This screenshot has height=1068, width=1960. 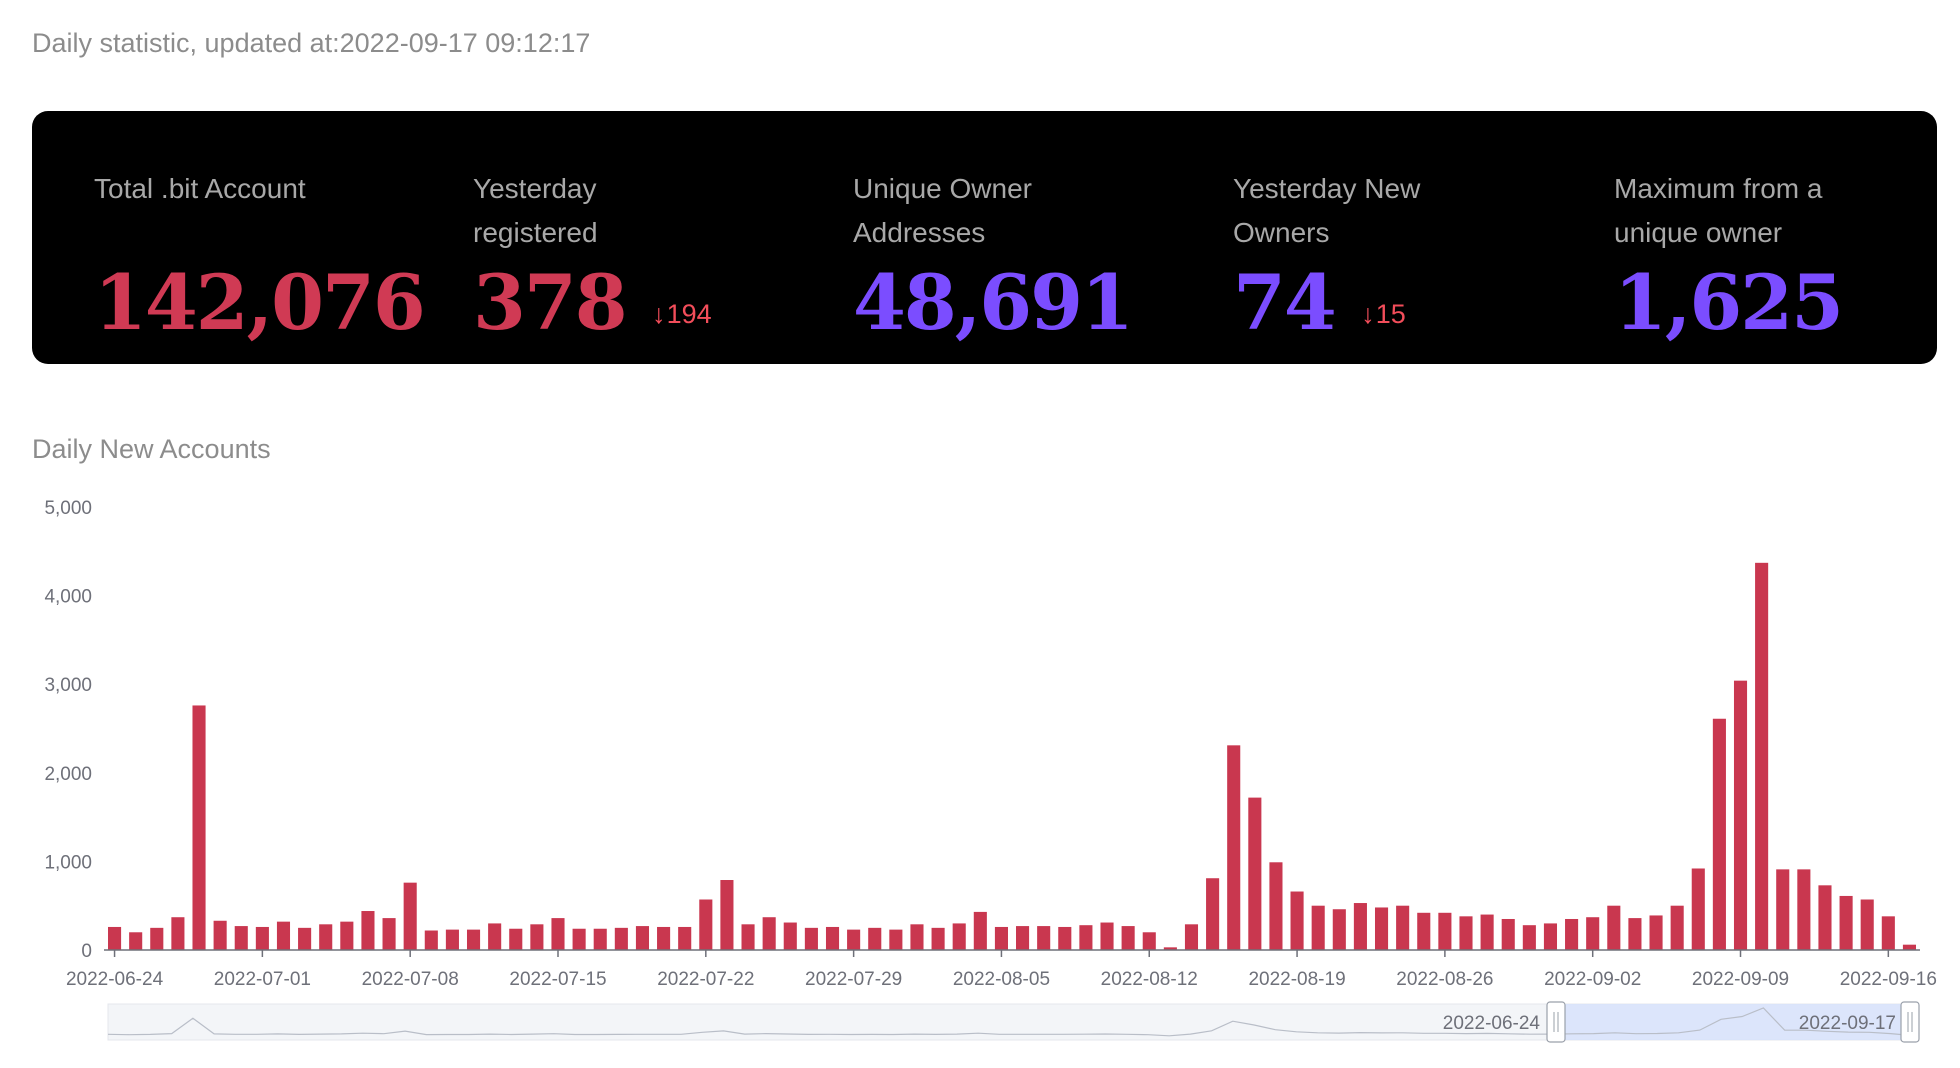 I want to click on x-tick-label: 2022-07-29, so click(x=853, y=979).